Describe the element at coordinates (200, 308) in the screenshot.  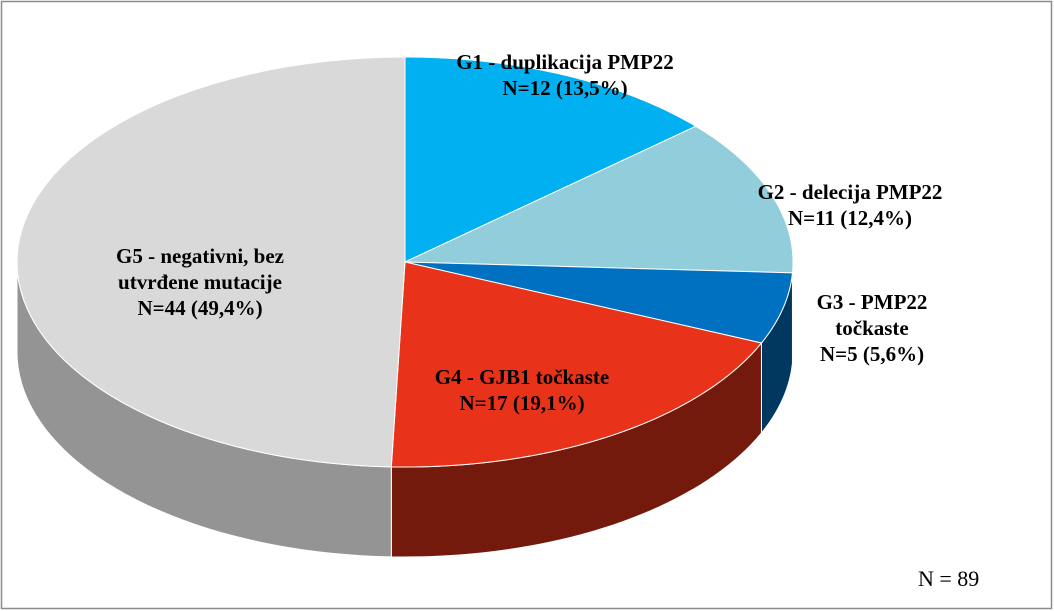
I see `value-label: N=44 (49,4%)` at that location.